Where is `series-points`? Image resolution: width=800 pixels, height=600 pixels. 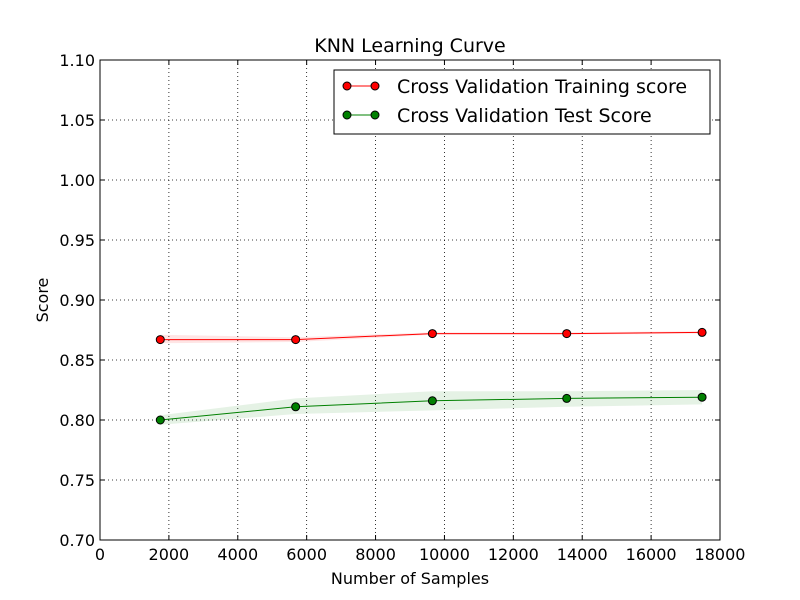
series-points is located at coordinates (431, 376).